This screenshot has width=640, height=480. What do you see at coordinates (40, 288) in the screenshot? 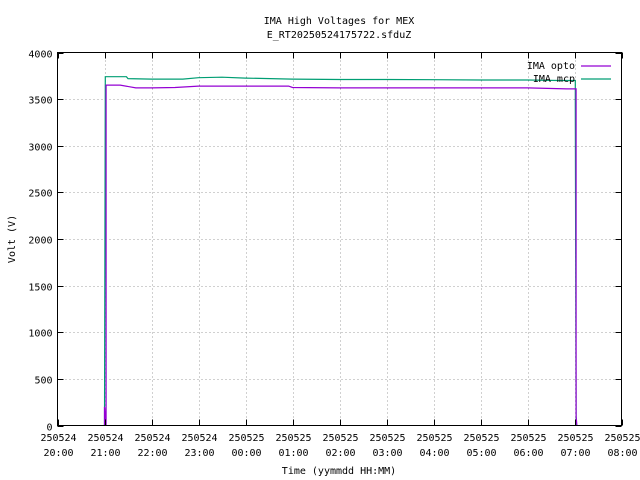
I see `y-tick-label: 1500` at bounding box center [40, 288].